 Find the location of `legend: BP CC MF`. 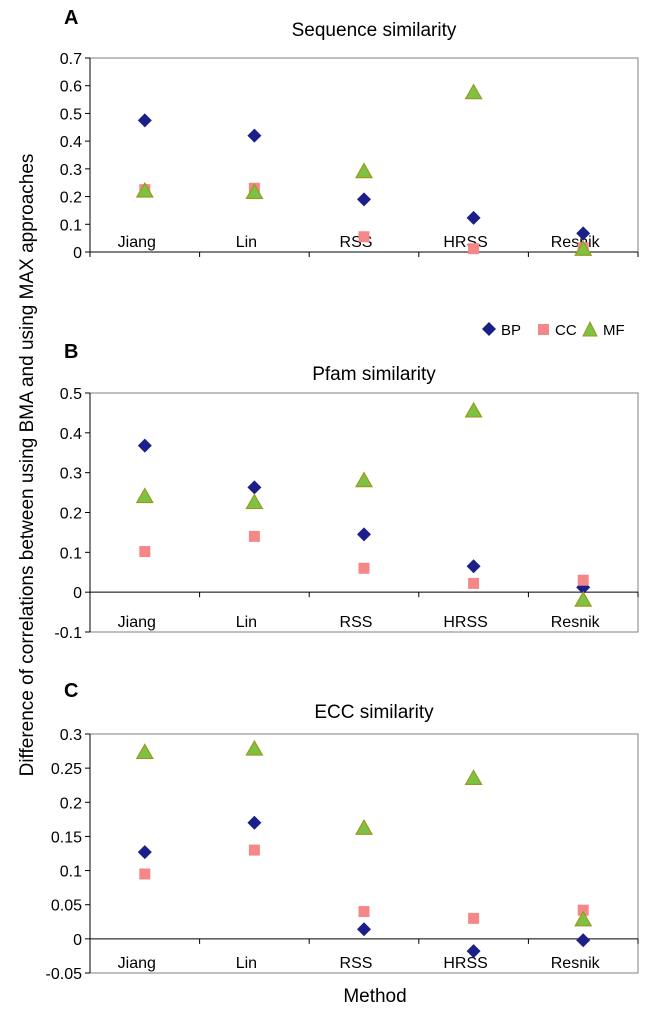

legend: BP CC MF is located at coordinates (553, 329).